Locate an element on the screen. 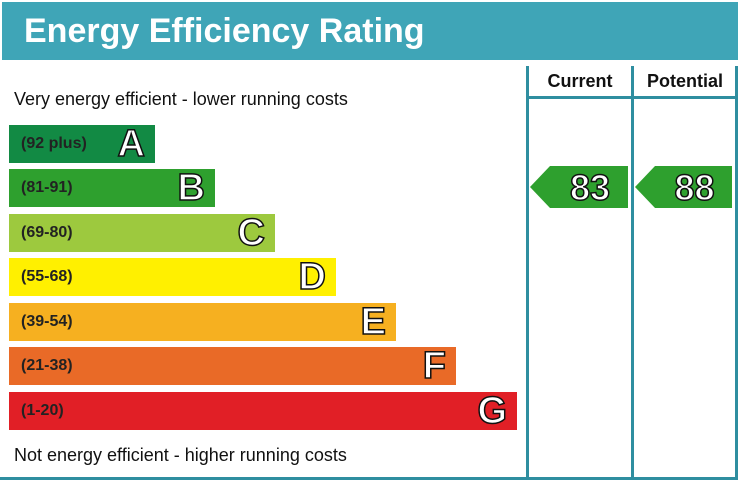  chart-title: Energy Efficiency Rating is located at coordinates (224, 31).